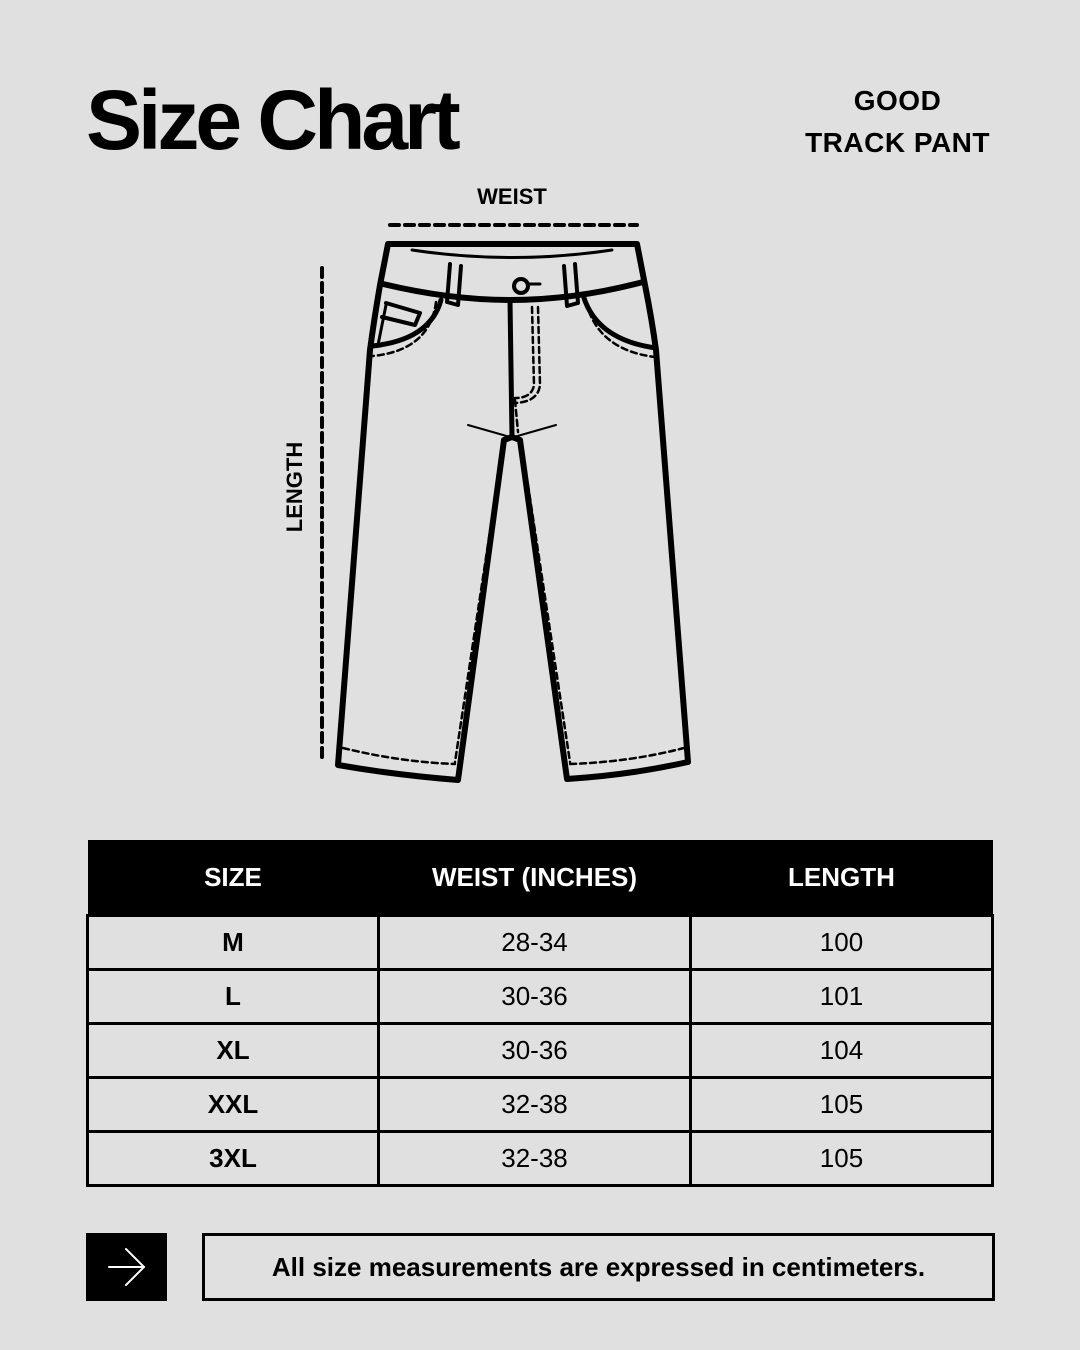 Image resolution: width=1080 pixels, height=1350 pixels. I want to click on stitching, so click(513, 533).